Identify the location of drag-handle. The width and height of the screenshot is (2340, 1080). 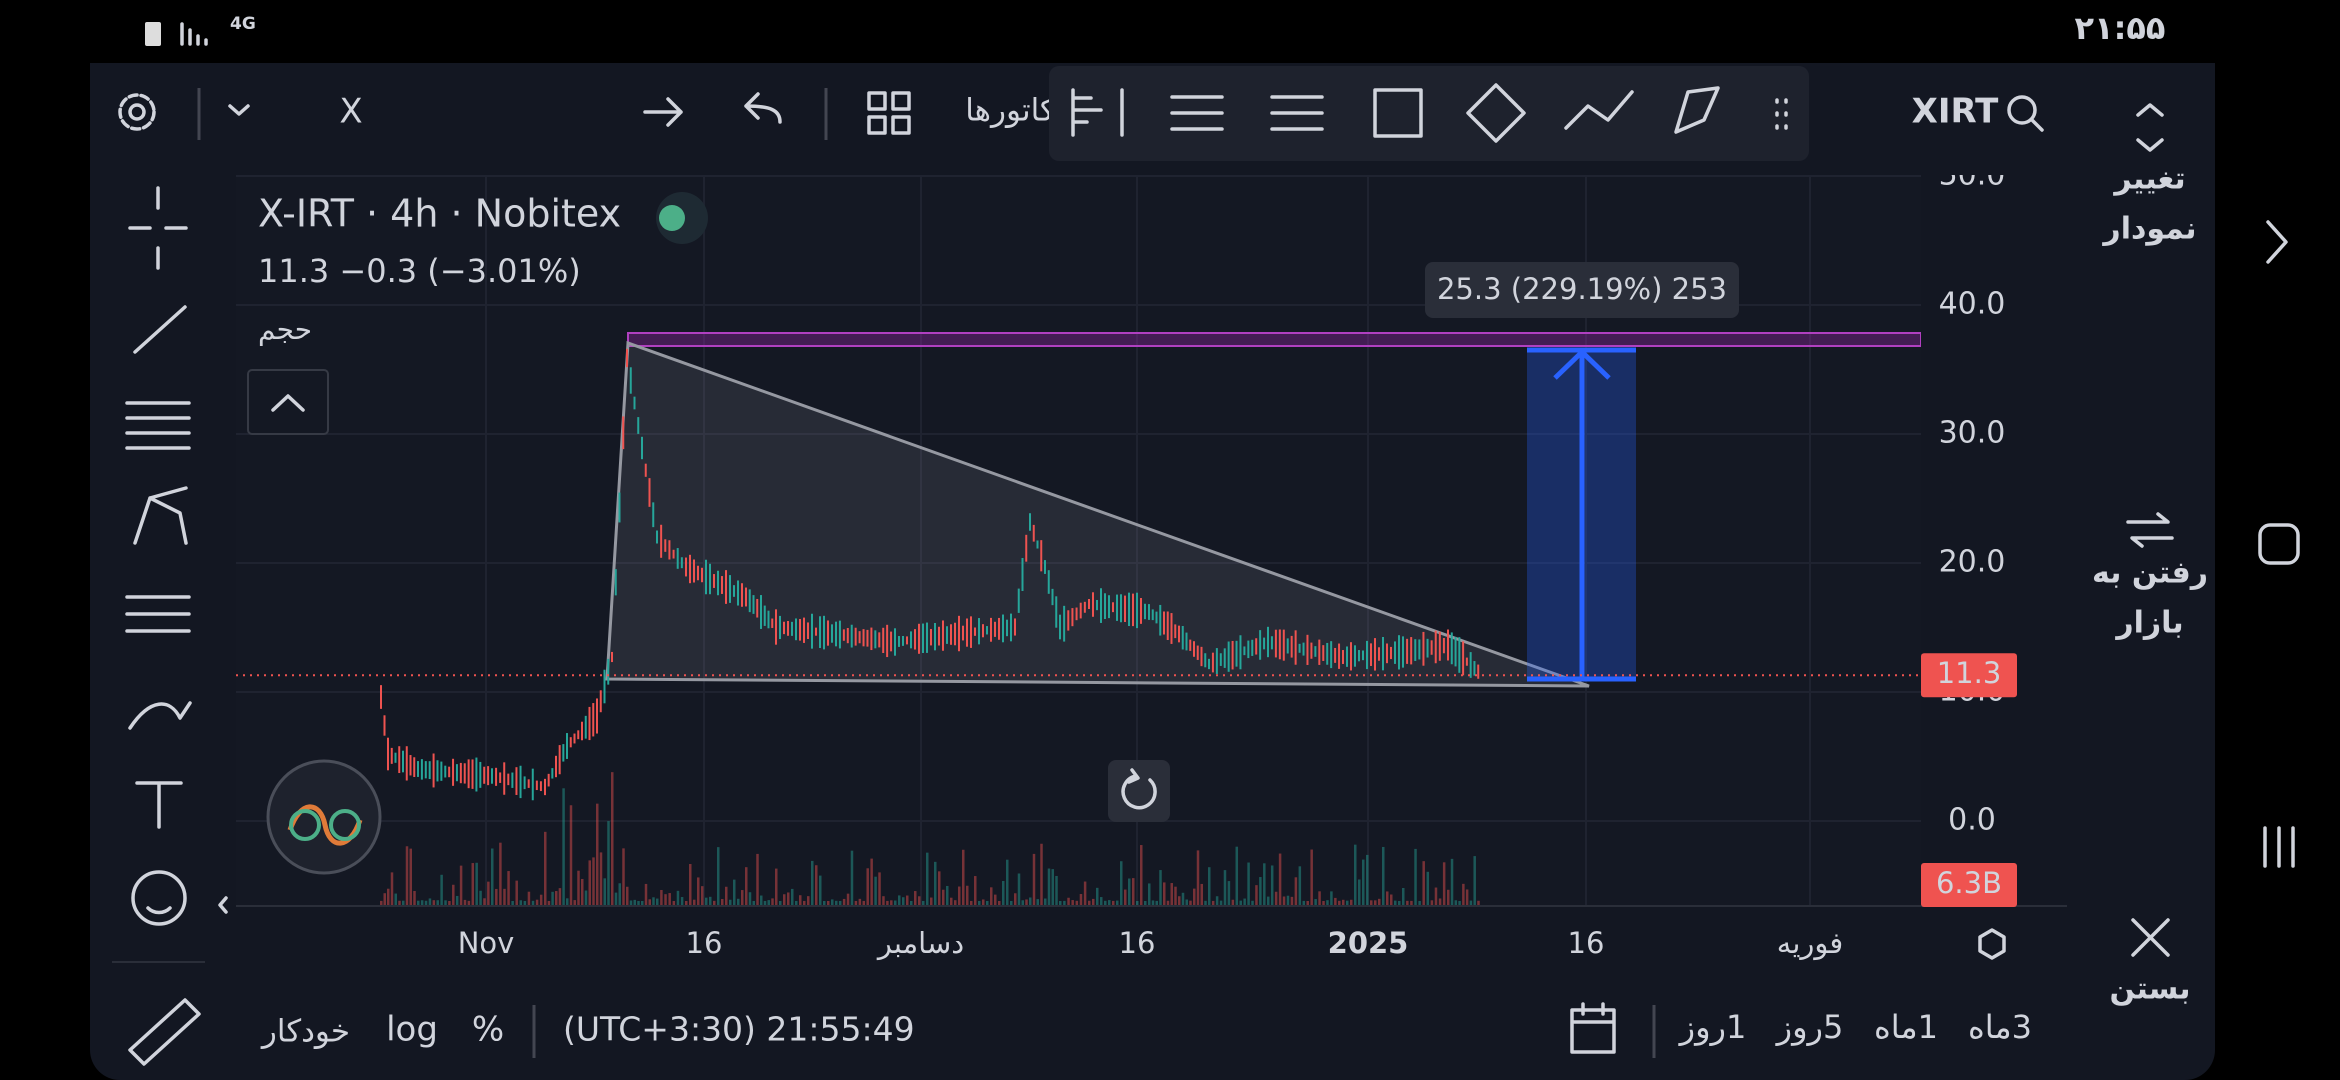
(1781, 114).